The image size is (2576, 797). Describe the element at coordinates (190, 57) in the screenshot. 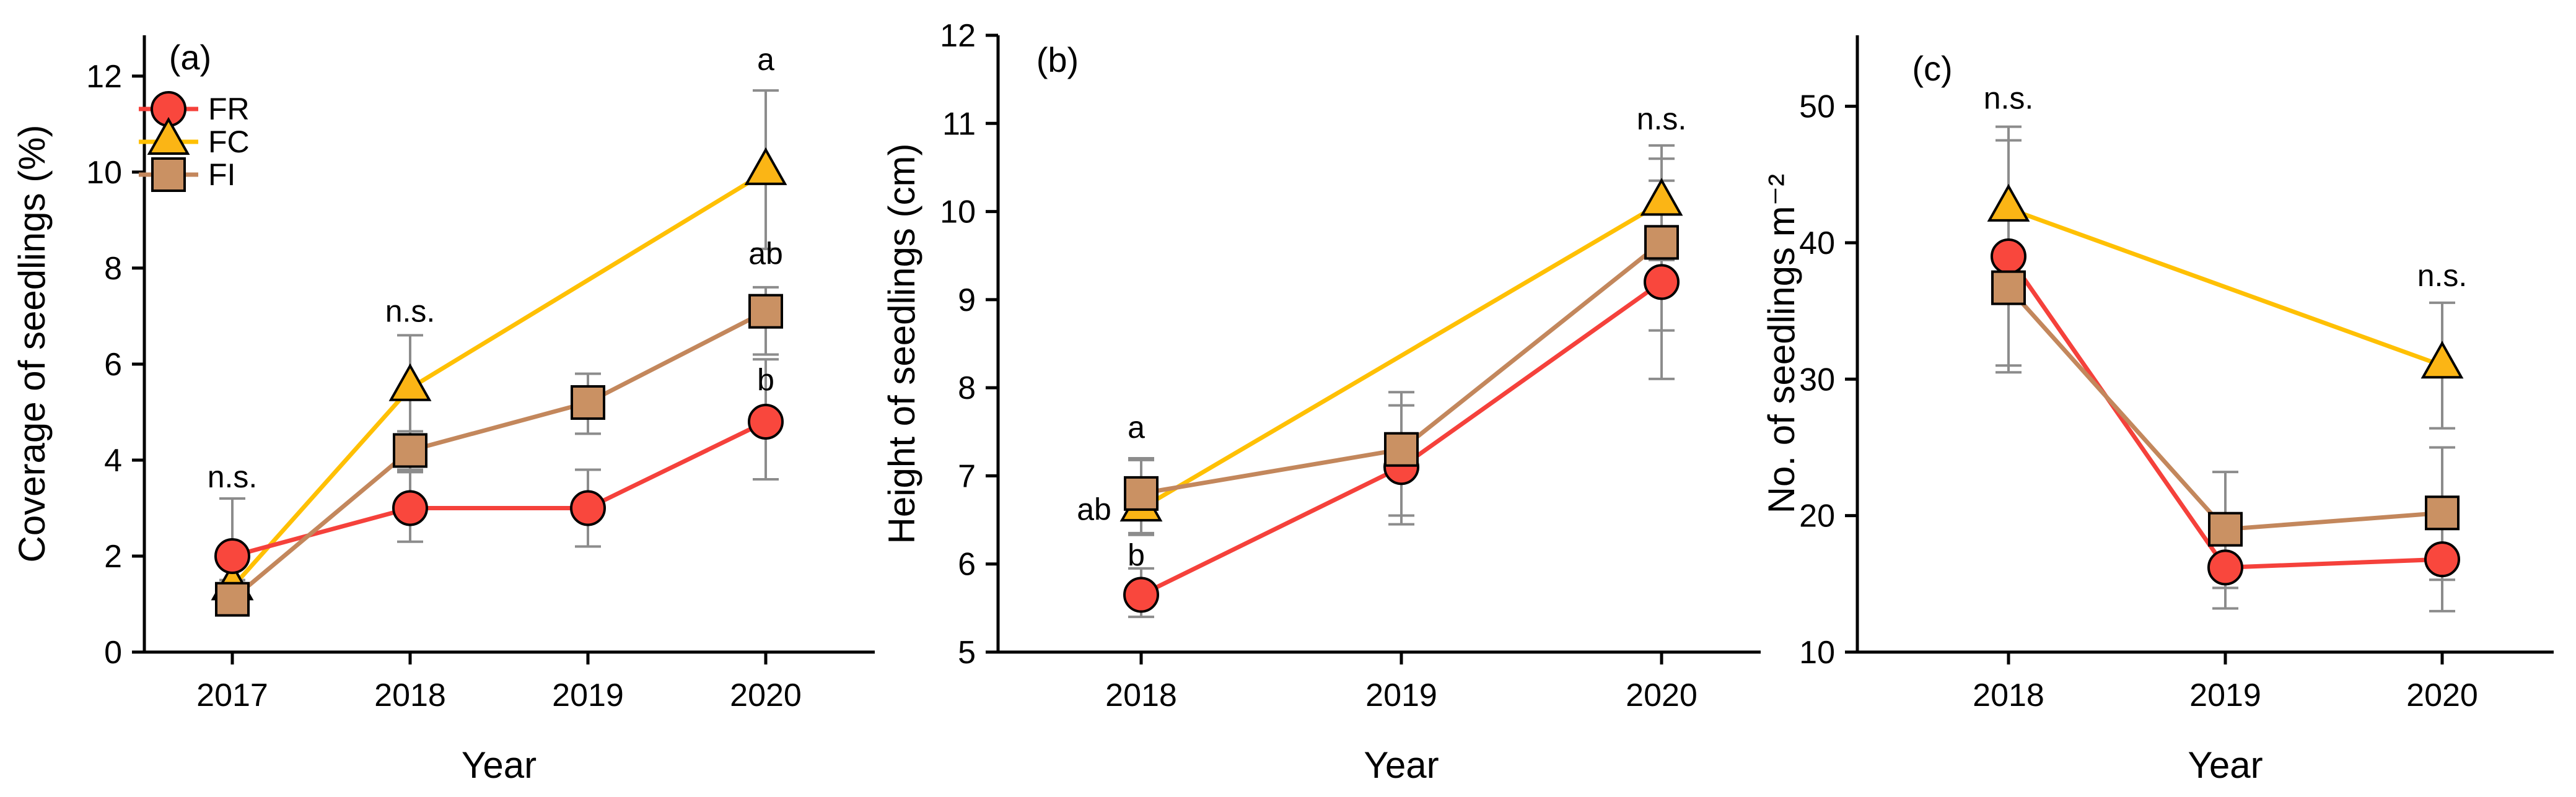

I see `panel-letter: (a)` at that location.